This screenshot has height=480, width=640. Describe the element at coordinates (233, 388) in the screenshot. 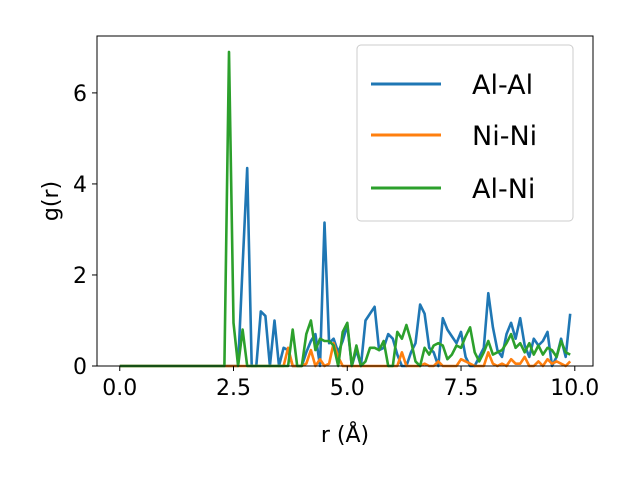

I see `x-tick-label: 2.5` at that location.